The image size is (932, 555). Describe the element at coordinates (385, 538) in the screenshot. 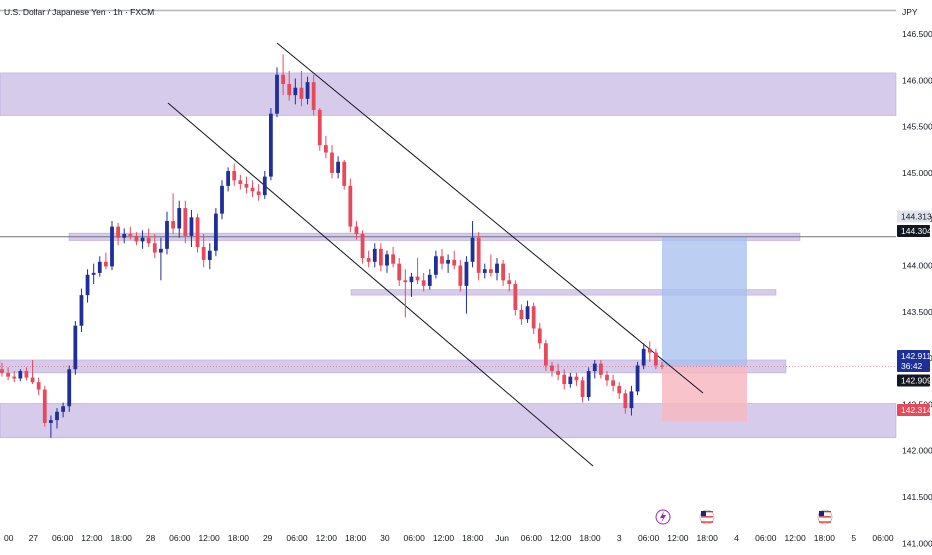

I see `x-tick-label: 30` at that location.